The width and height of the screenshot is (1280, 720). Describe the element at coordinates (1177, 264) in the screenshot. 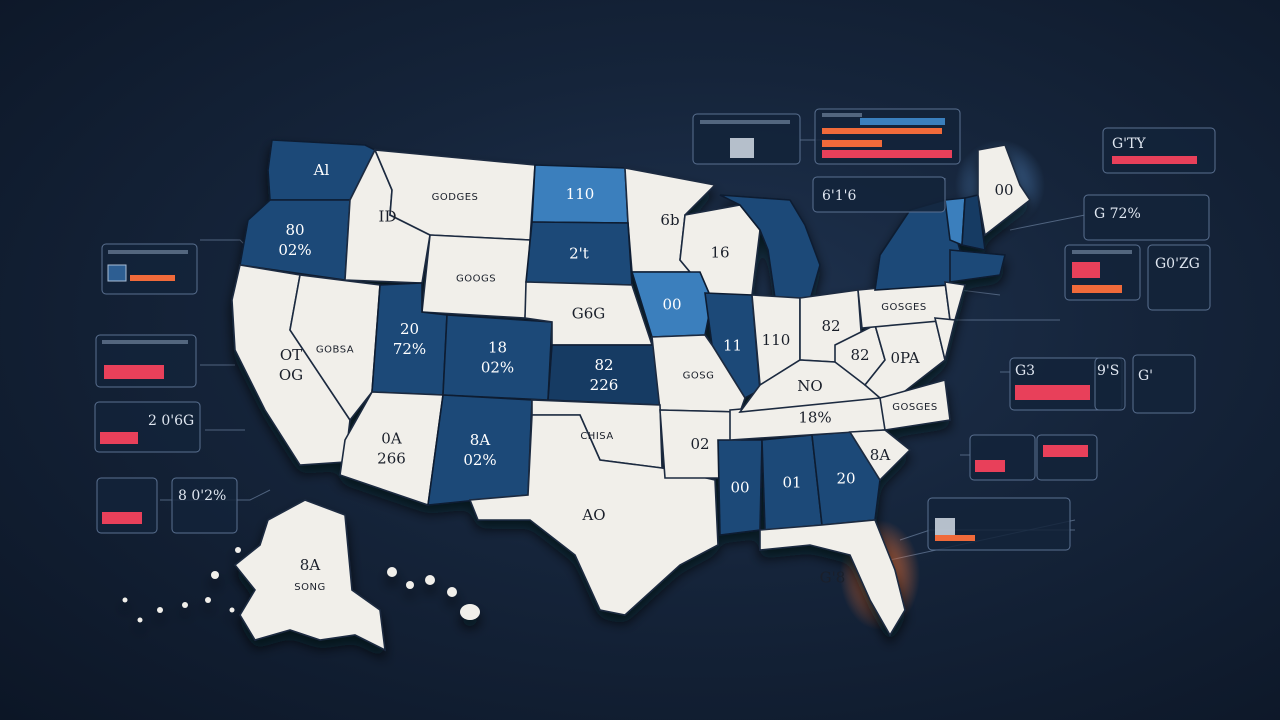

I see `panel-p6-label: G0'ZG` at that location.